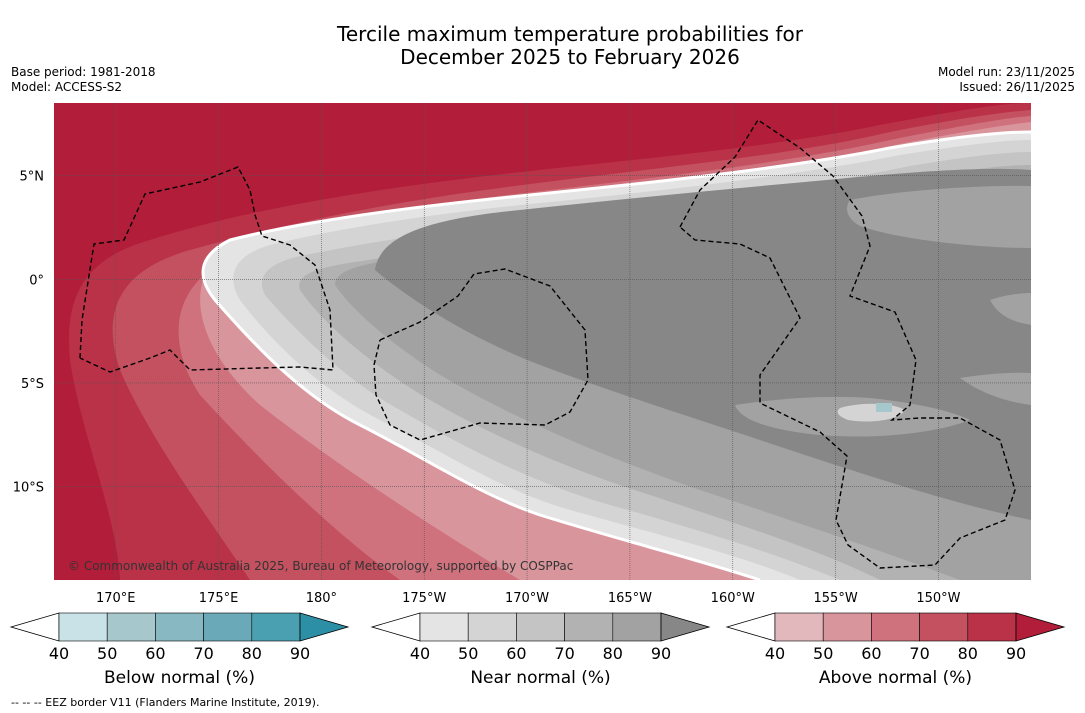 The image size is (1085, 713). Describe the element at coordinates (28, 333) in the screenshot. I see `lat-tick-labels: 5°N 0° 5°S 10°S` at that location.